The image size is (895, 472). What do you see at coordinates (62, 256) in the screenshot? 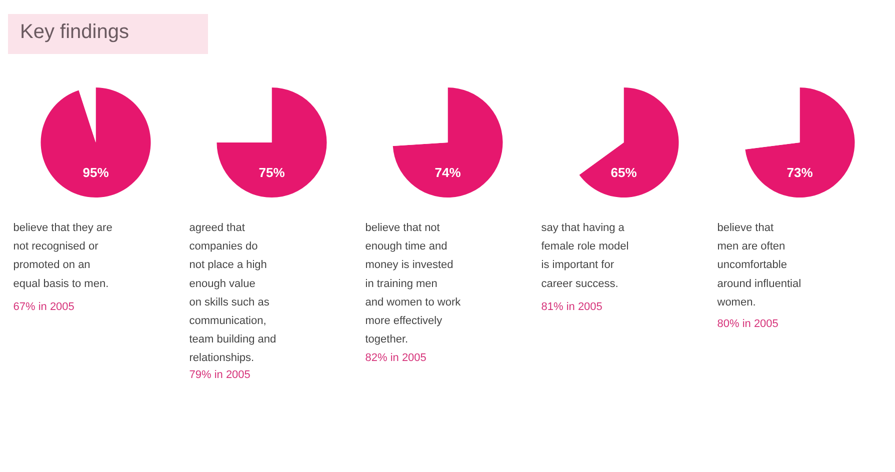
I see `text: believe that they are not recognised or promoted on an equal basis to men.` at bounding box center [62, 256].